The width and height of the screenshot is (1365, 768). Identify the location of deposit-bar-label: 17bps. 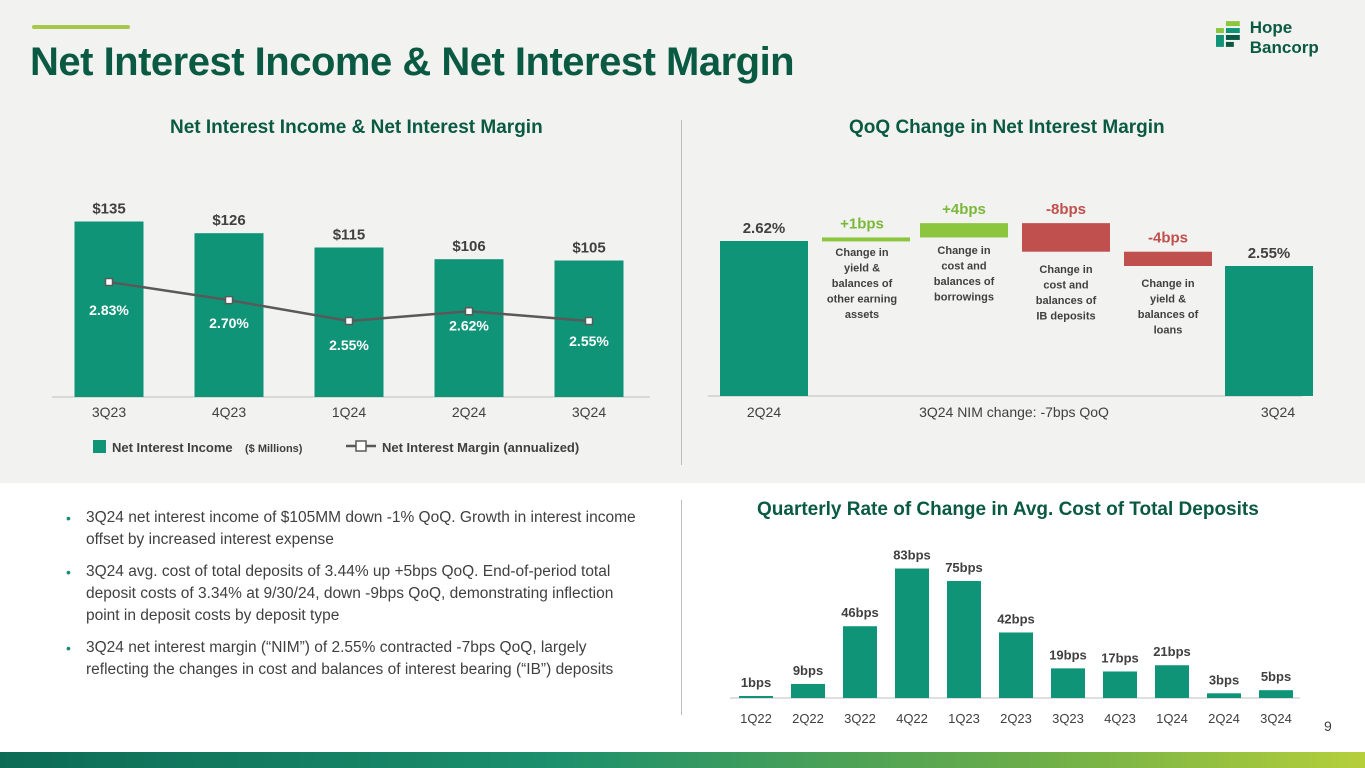
(1120, 657).